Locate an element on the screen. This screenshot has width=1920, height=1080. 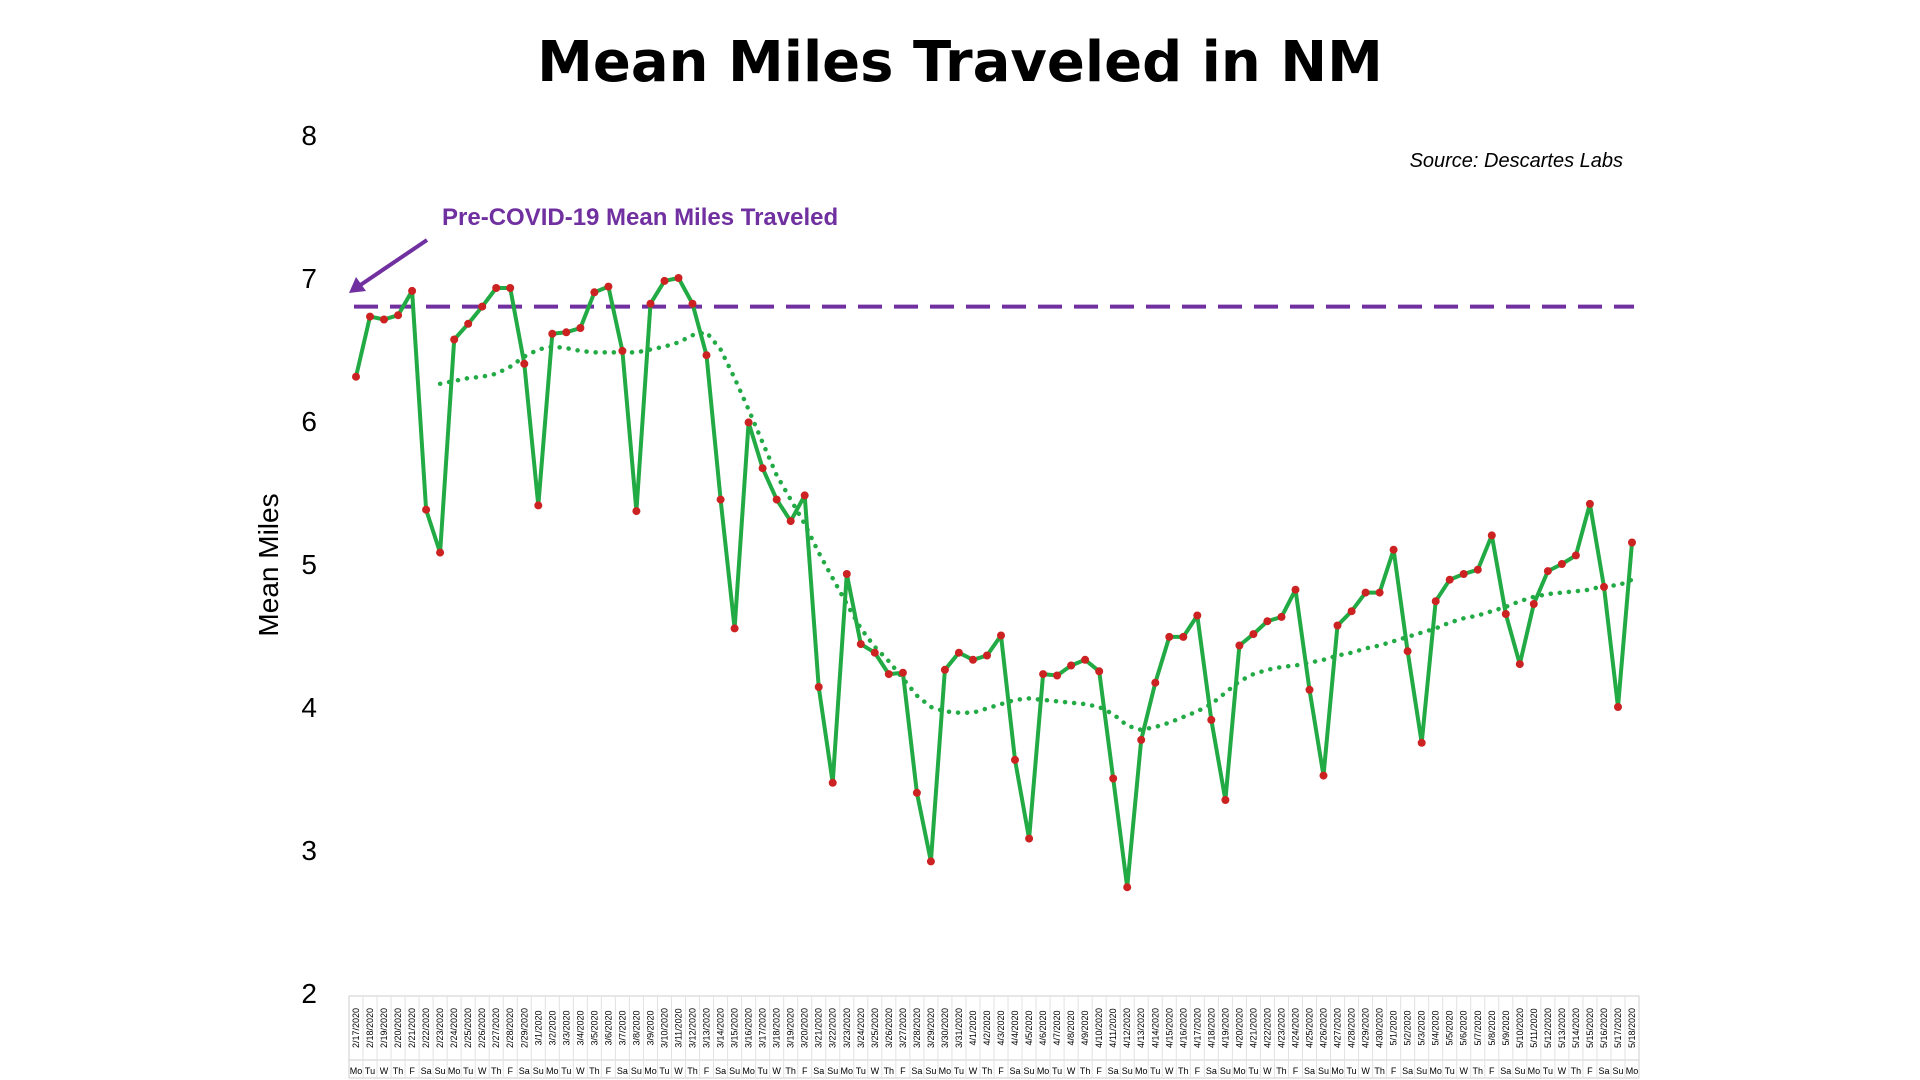
y-tick-label: 3 is located at coordinates (309, 850).